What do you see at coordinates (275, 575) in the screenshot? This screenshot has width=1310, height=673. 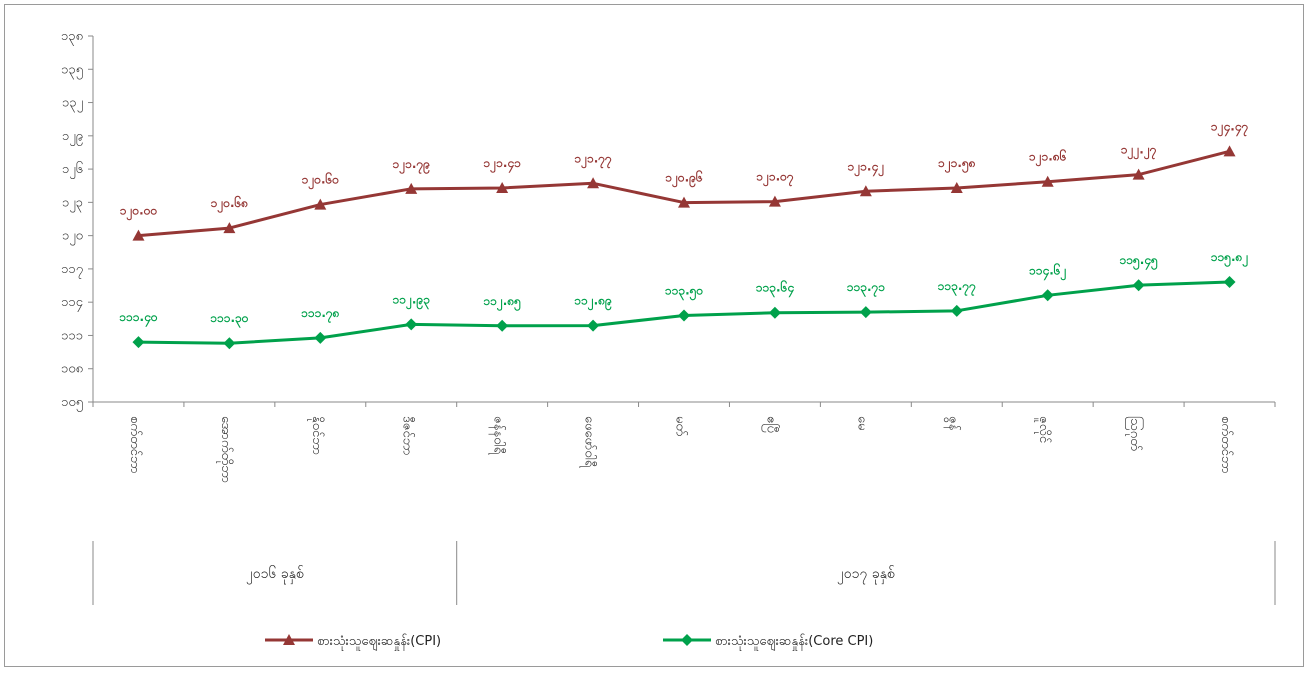 I see `x-group-label: ၂၀၁၆ ခုနှစ်` at bounding box center [275, 575].